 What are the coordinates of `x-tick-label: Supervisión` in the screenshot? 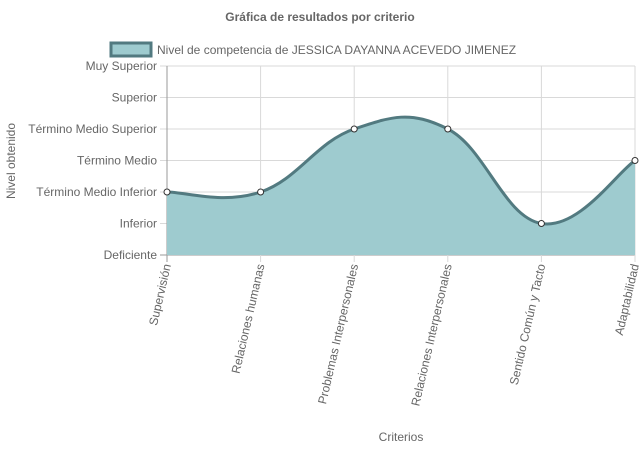 It's located at (160, 295).